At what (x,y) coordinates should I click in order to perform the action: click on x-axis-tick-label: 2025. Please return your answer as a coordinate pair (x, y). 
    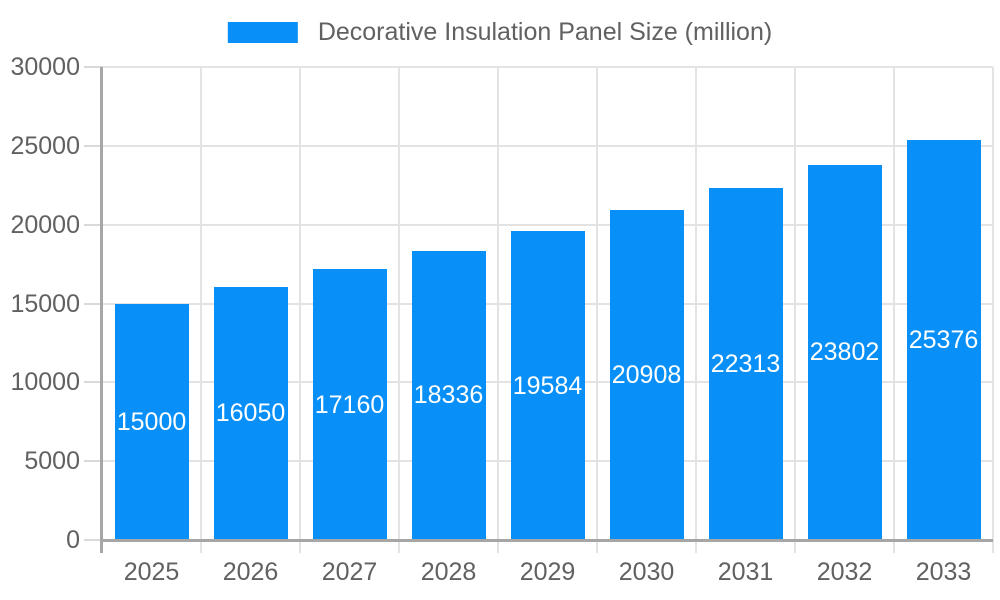
    Looking at the image, I should click on (151, 572).